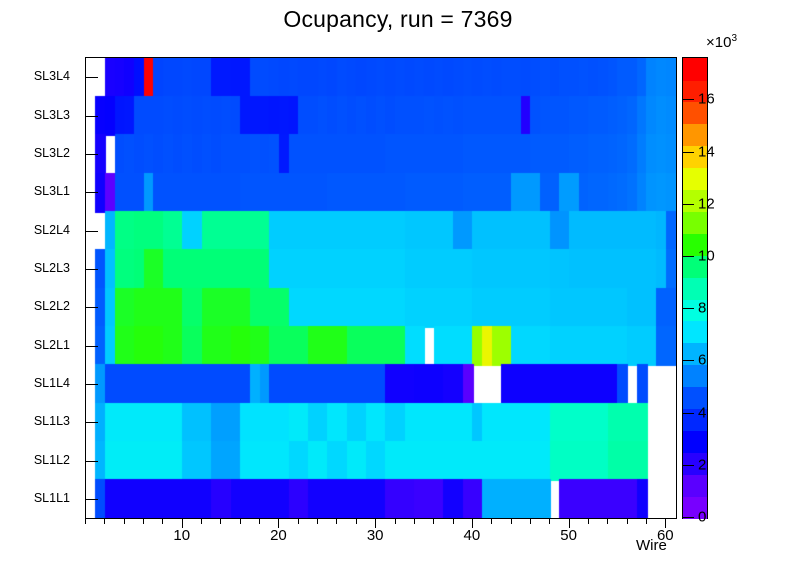  What do you see at coordinates (719, 42) in the screenshot?
I see `colorbar-exponent-base: ×10` at bounding box center [719, 42].